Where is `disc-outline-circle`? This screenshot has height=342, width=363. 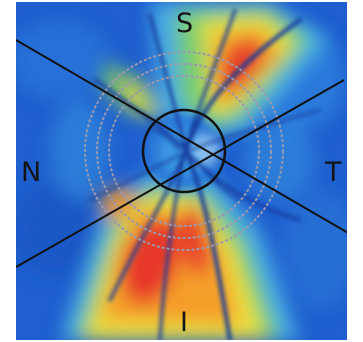
disc-outline-circle is located at coordinates (184, 151).